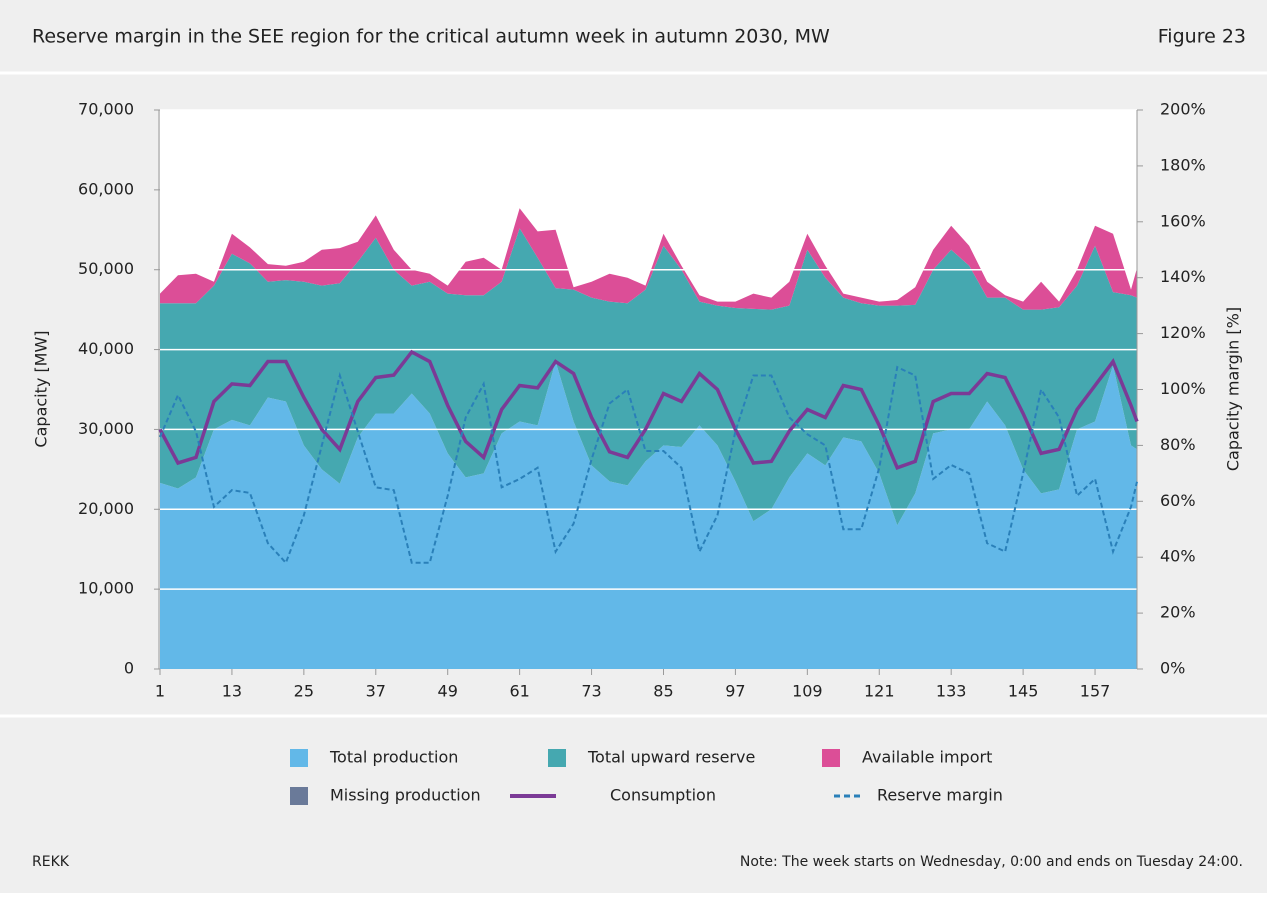 The height and width of the screenshot is (897, 1267). I want to click on y2-axis-label: Capacity margin [%], so click(1233, 389).